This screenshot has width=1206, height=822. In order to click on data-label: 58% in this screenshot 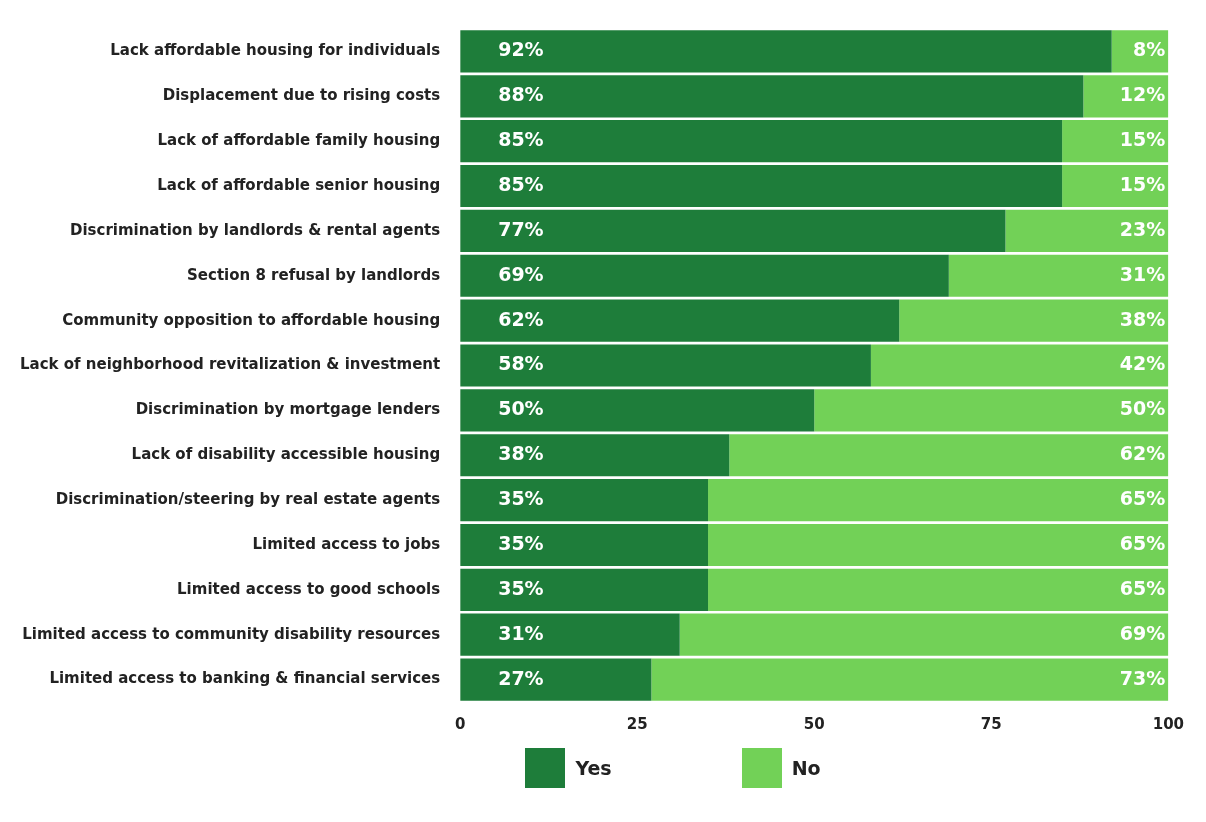, I will do `click(521, 363)`.